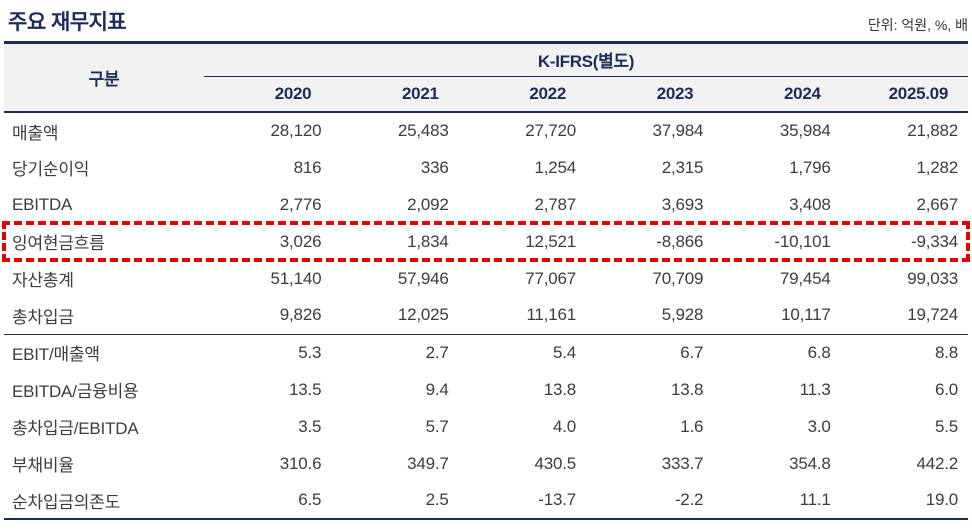 The height and width of the screenshot is (530, 972). I want to click on title-bar: 주요 재무지표 단위: 억원, %, 배, so click(486, 20).